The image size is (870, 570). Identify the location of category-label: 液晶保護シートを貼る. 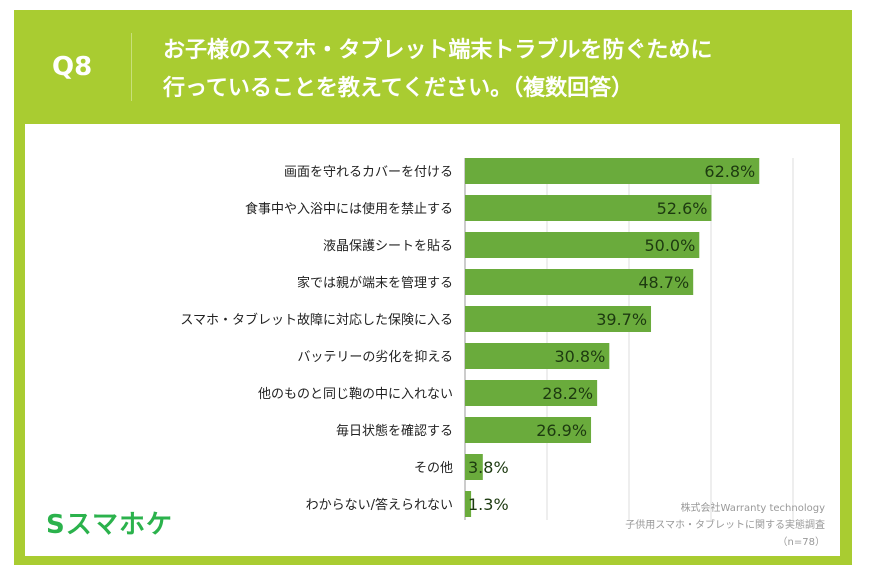
(388, 246).